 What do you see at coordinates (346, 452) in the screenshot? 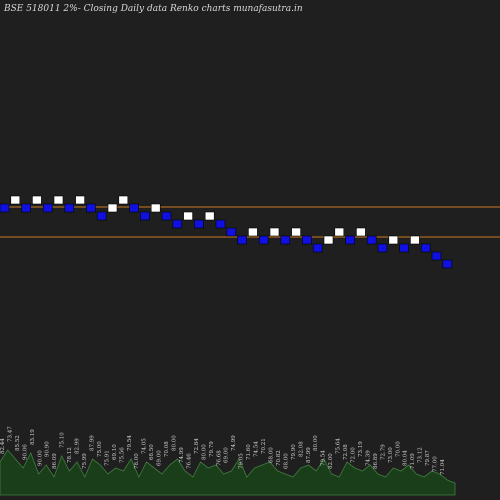
I see `volume-label: 72.08` at bounding box center [346, 452].